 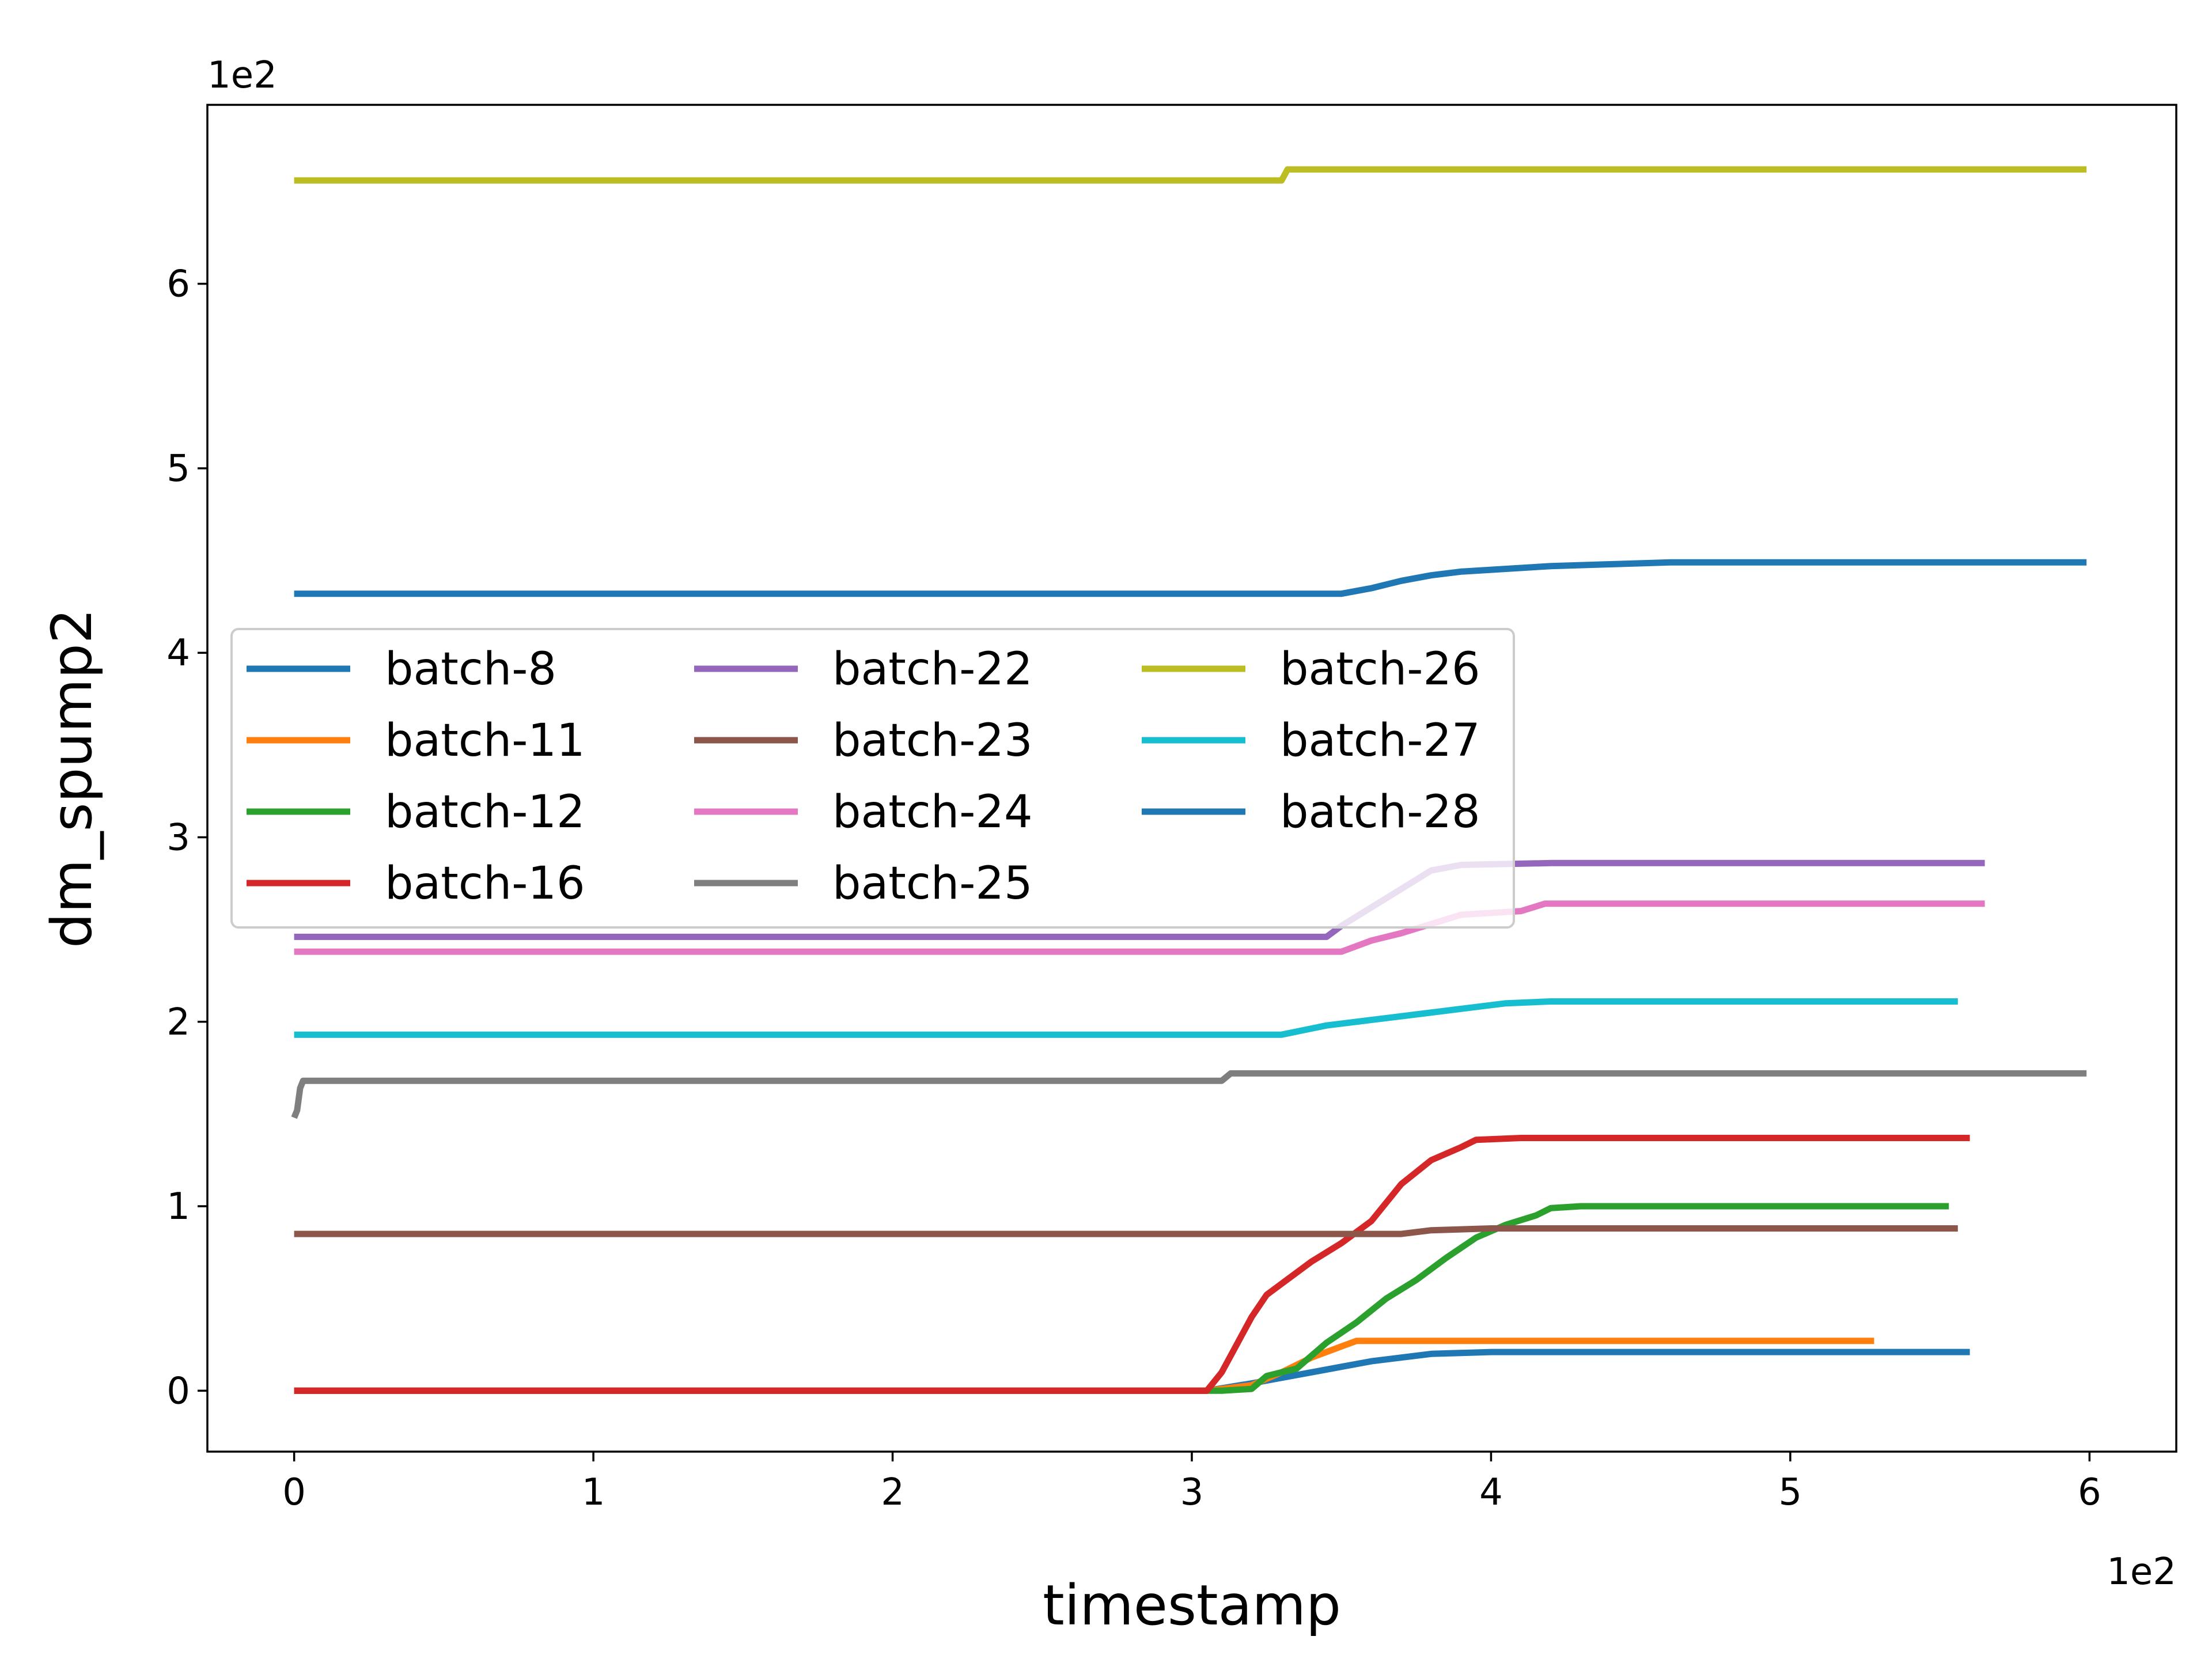 What do you see at coordinates (932, 812) in the screenshot?
I see `legend-label: batch-24` at bounding box center [932, 812].